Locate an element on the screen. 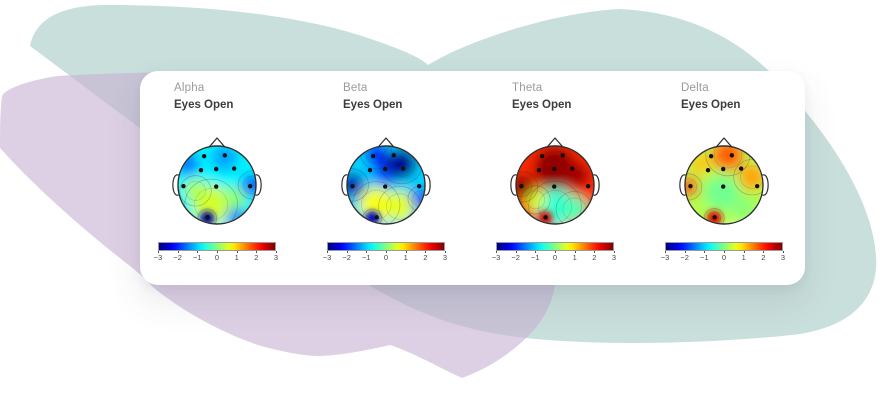 This screenshot has height=400, width=880. band-label: Alpha is located at coordinates (189, 88).